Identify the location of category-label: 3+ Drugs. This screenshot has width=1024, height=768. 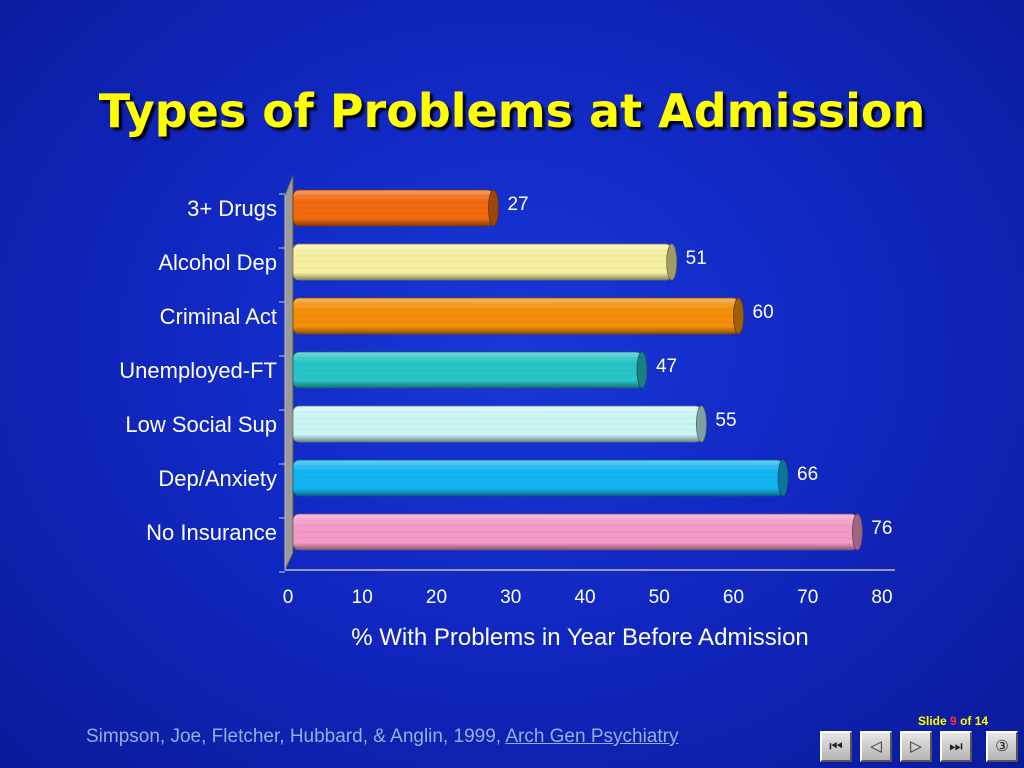
(232, 208).